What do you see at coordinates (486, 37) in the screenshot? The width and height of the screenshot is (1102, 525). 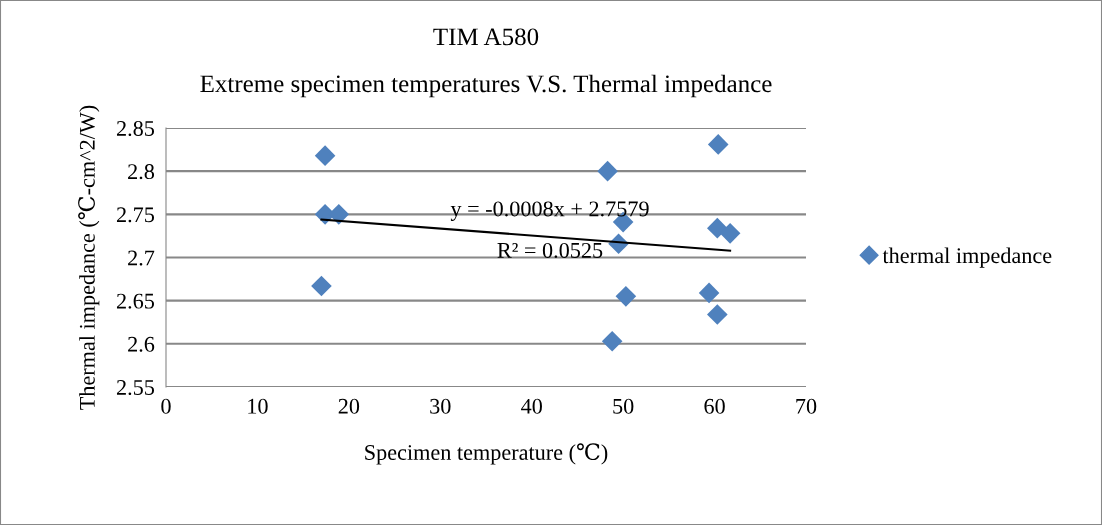 I see `chart-title: TIM A580` at bounding box center [486, 37].